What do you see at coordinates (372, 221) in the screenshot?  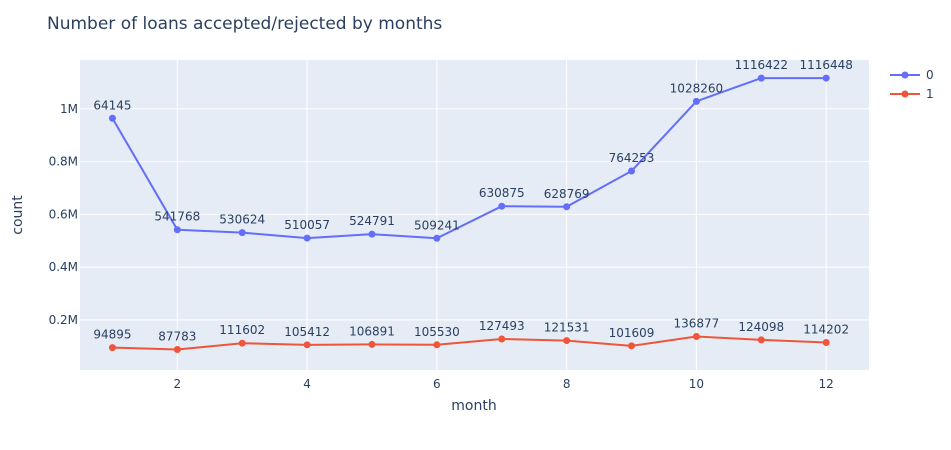 I see `data-label: 524791` at bounding box center [372, 221].